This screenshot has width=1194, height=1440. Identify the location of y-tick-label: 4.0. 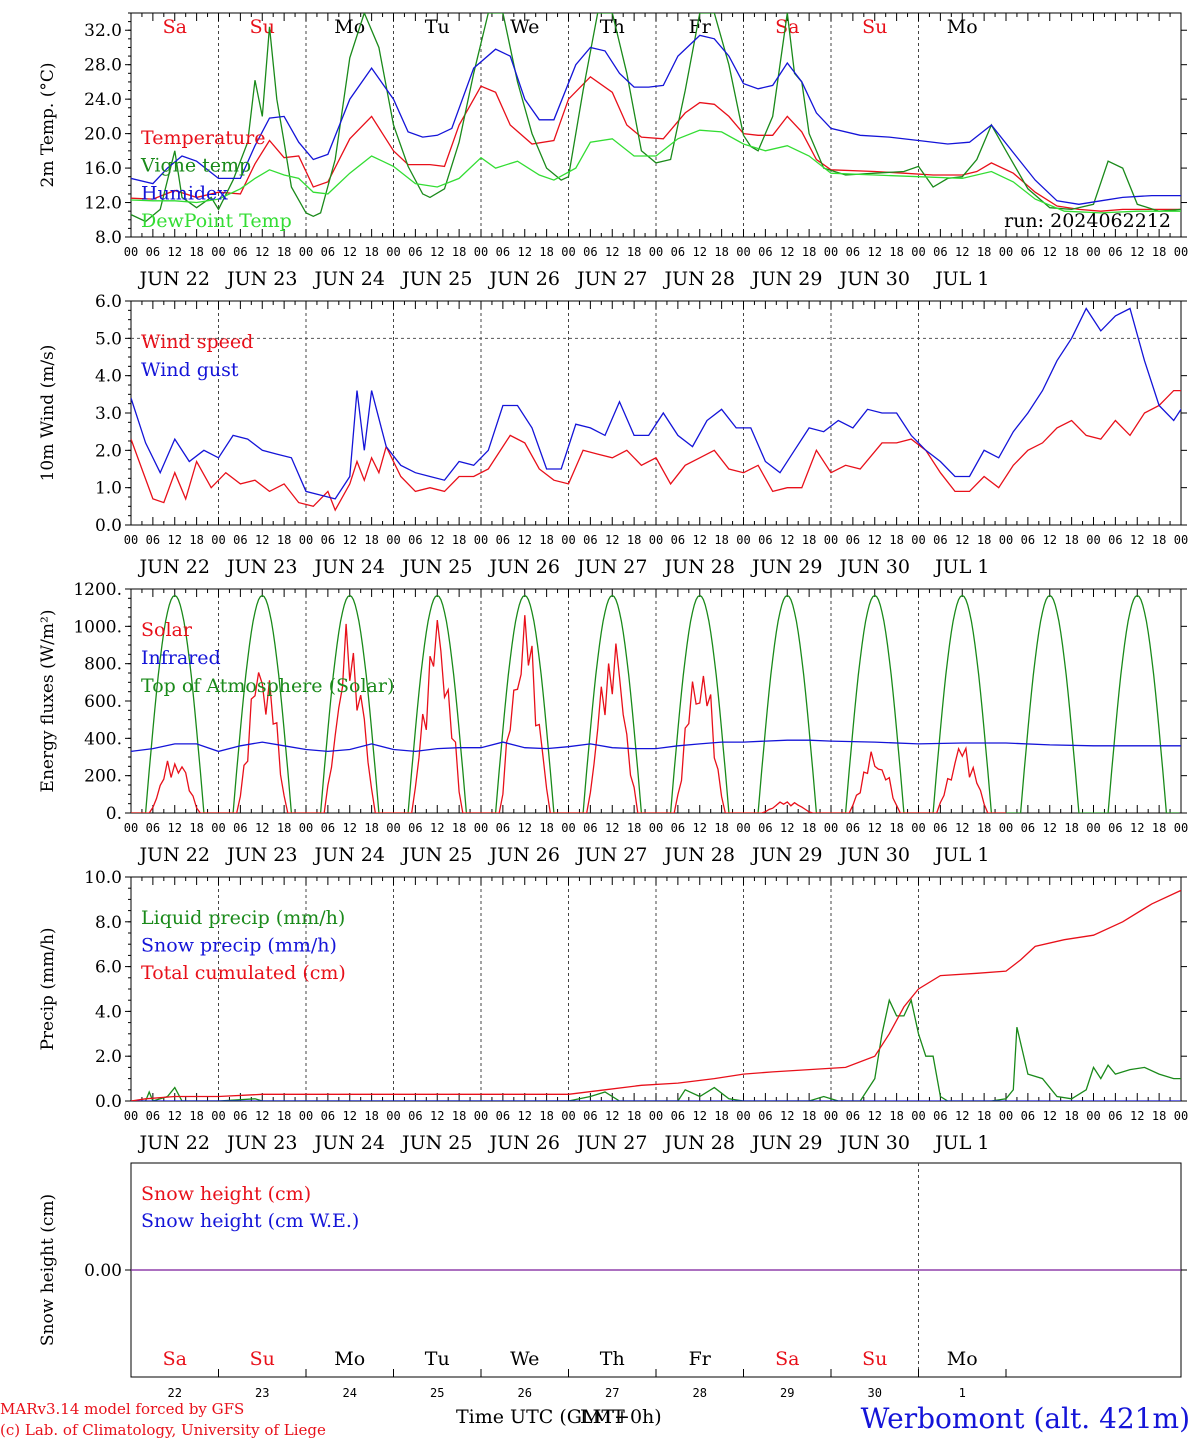
(108, 1012).